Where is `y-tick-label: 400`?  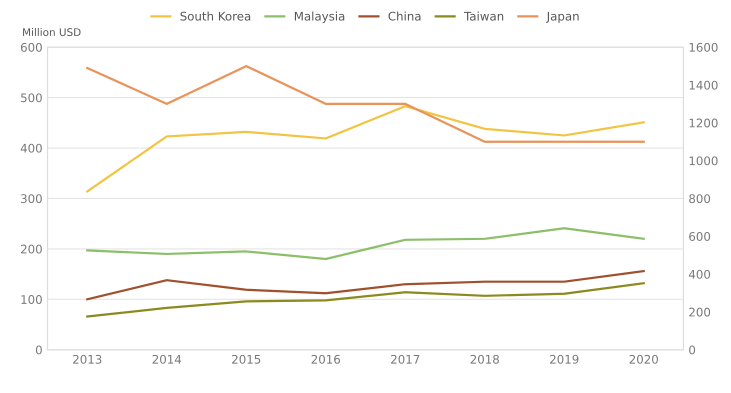
y-tick-label: 400 is located at coordinates (31, 148).